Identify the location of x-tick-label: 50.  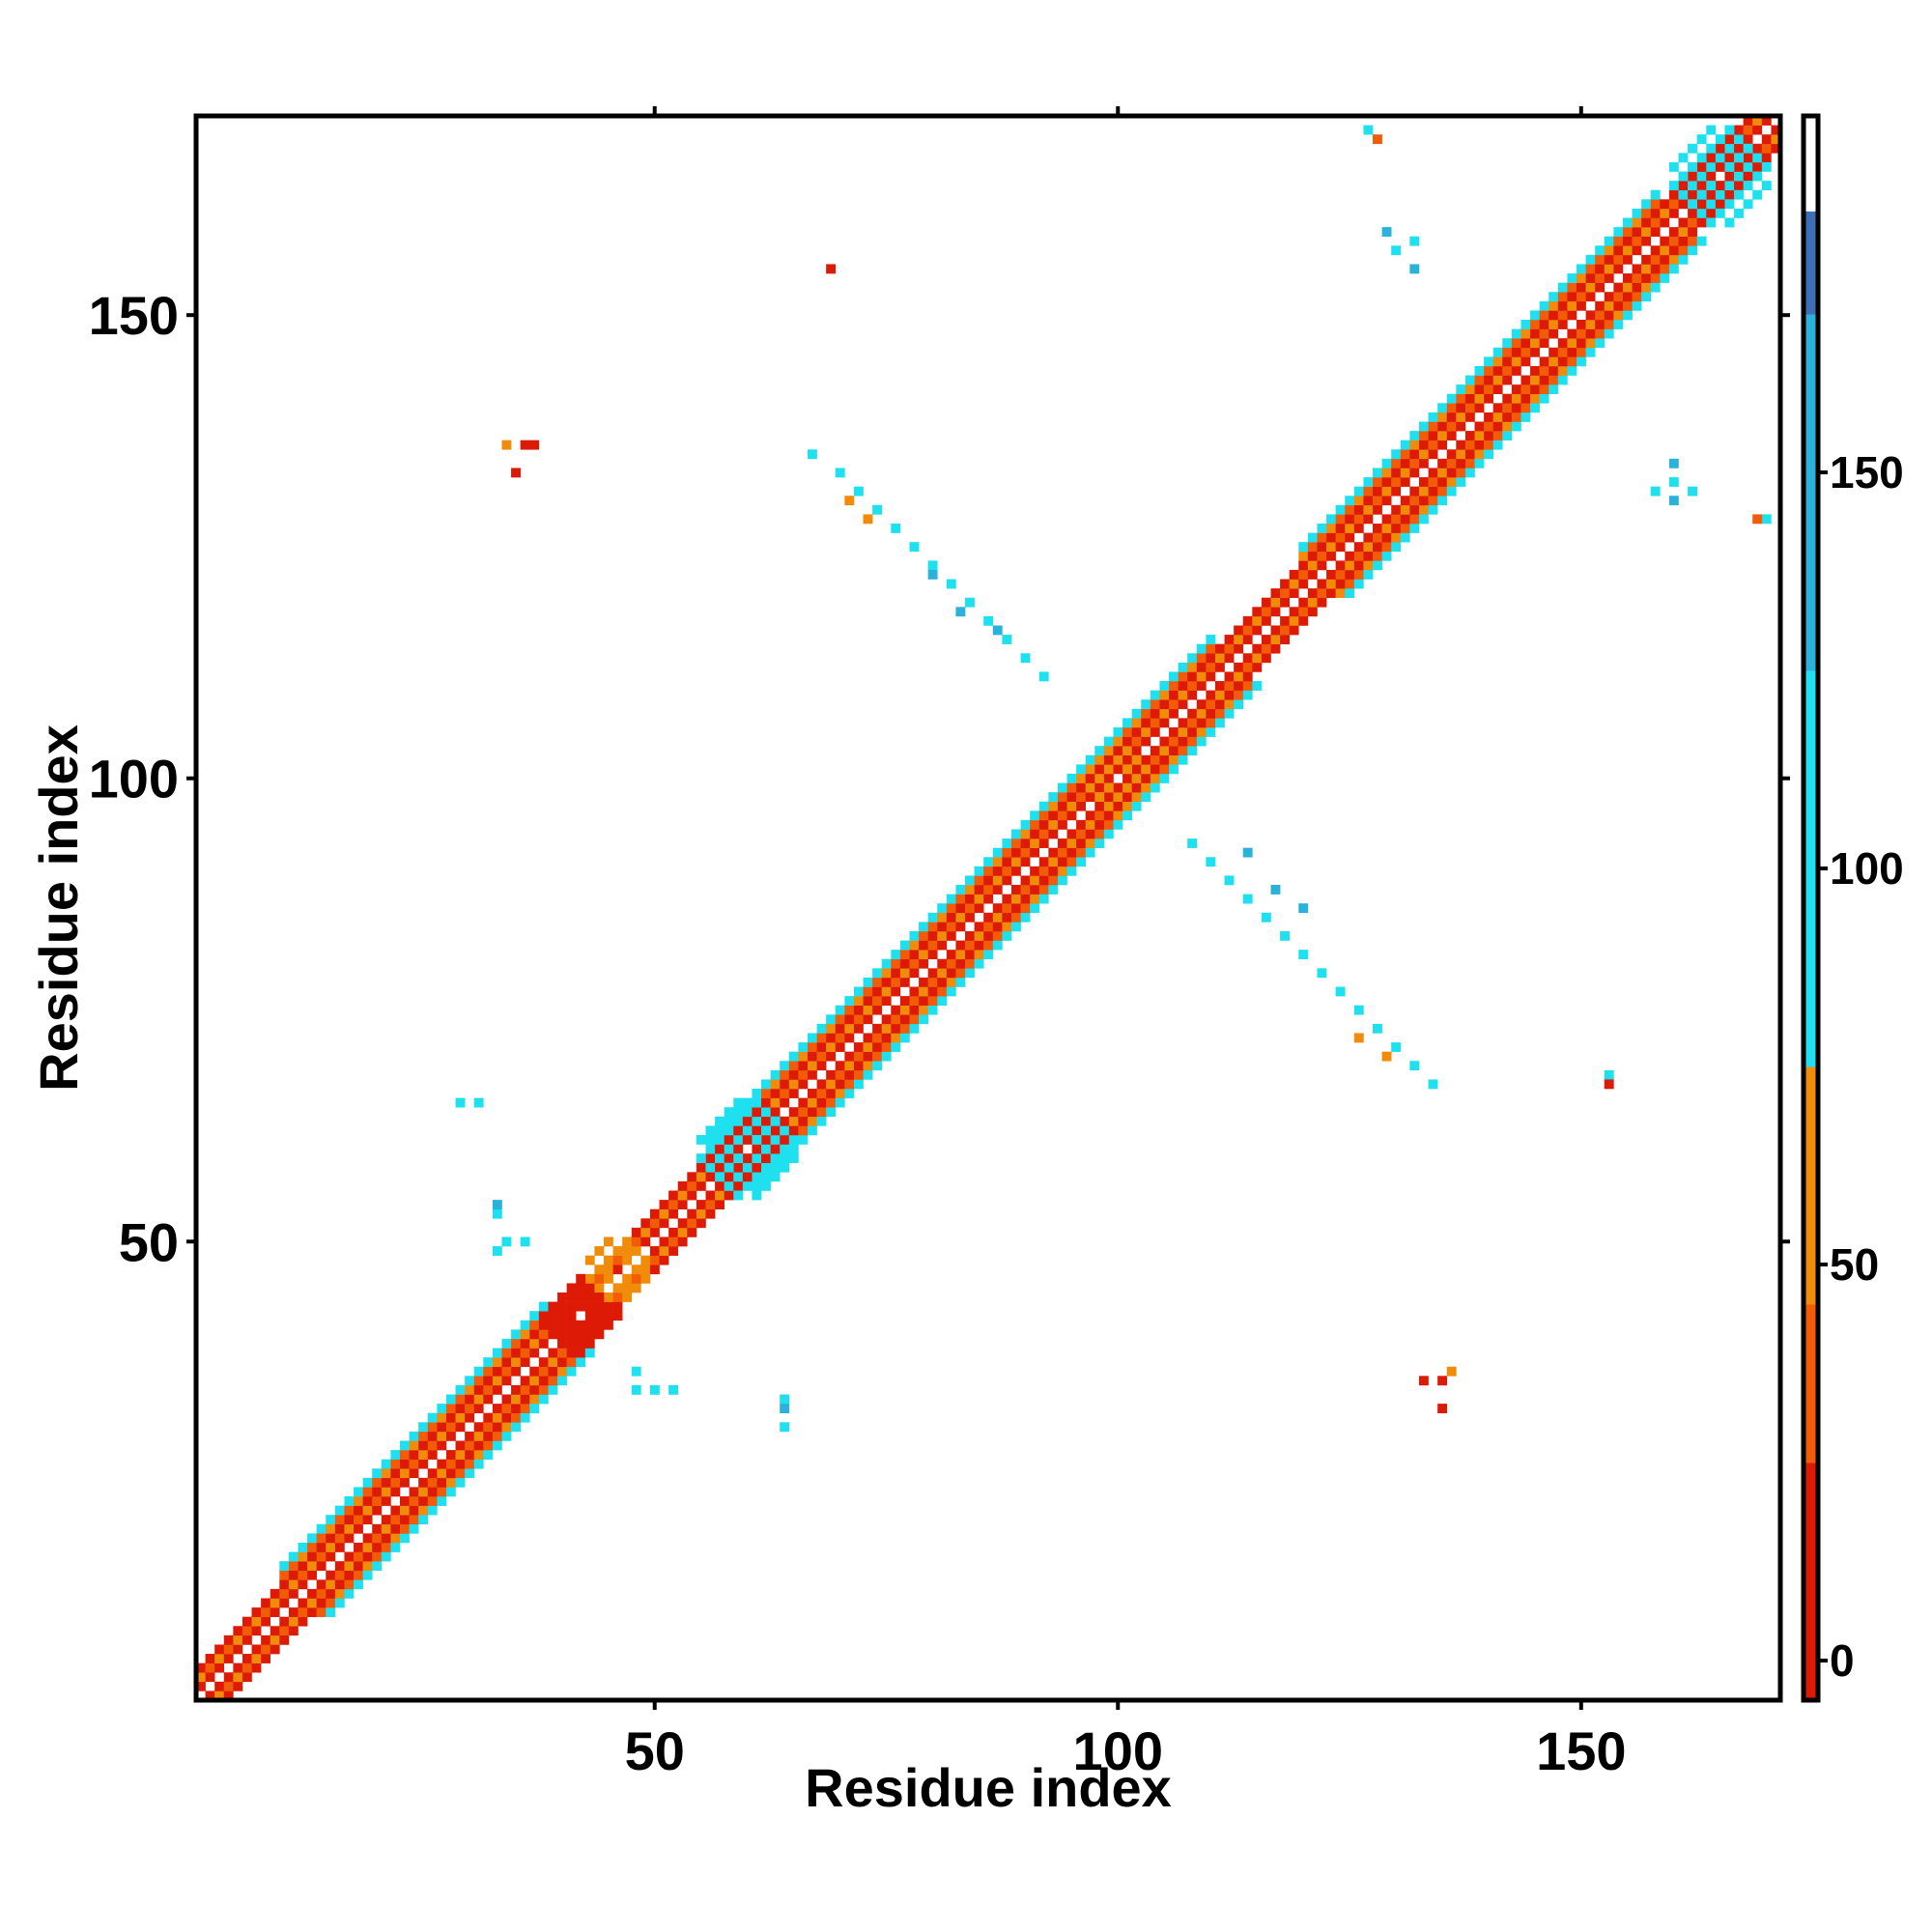
(655, 1750).